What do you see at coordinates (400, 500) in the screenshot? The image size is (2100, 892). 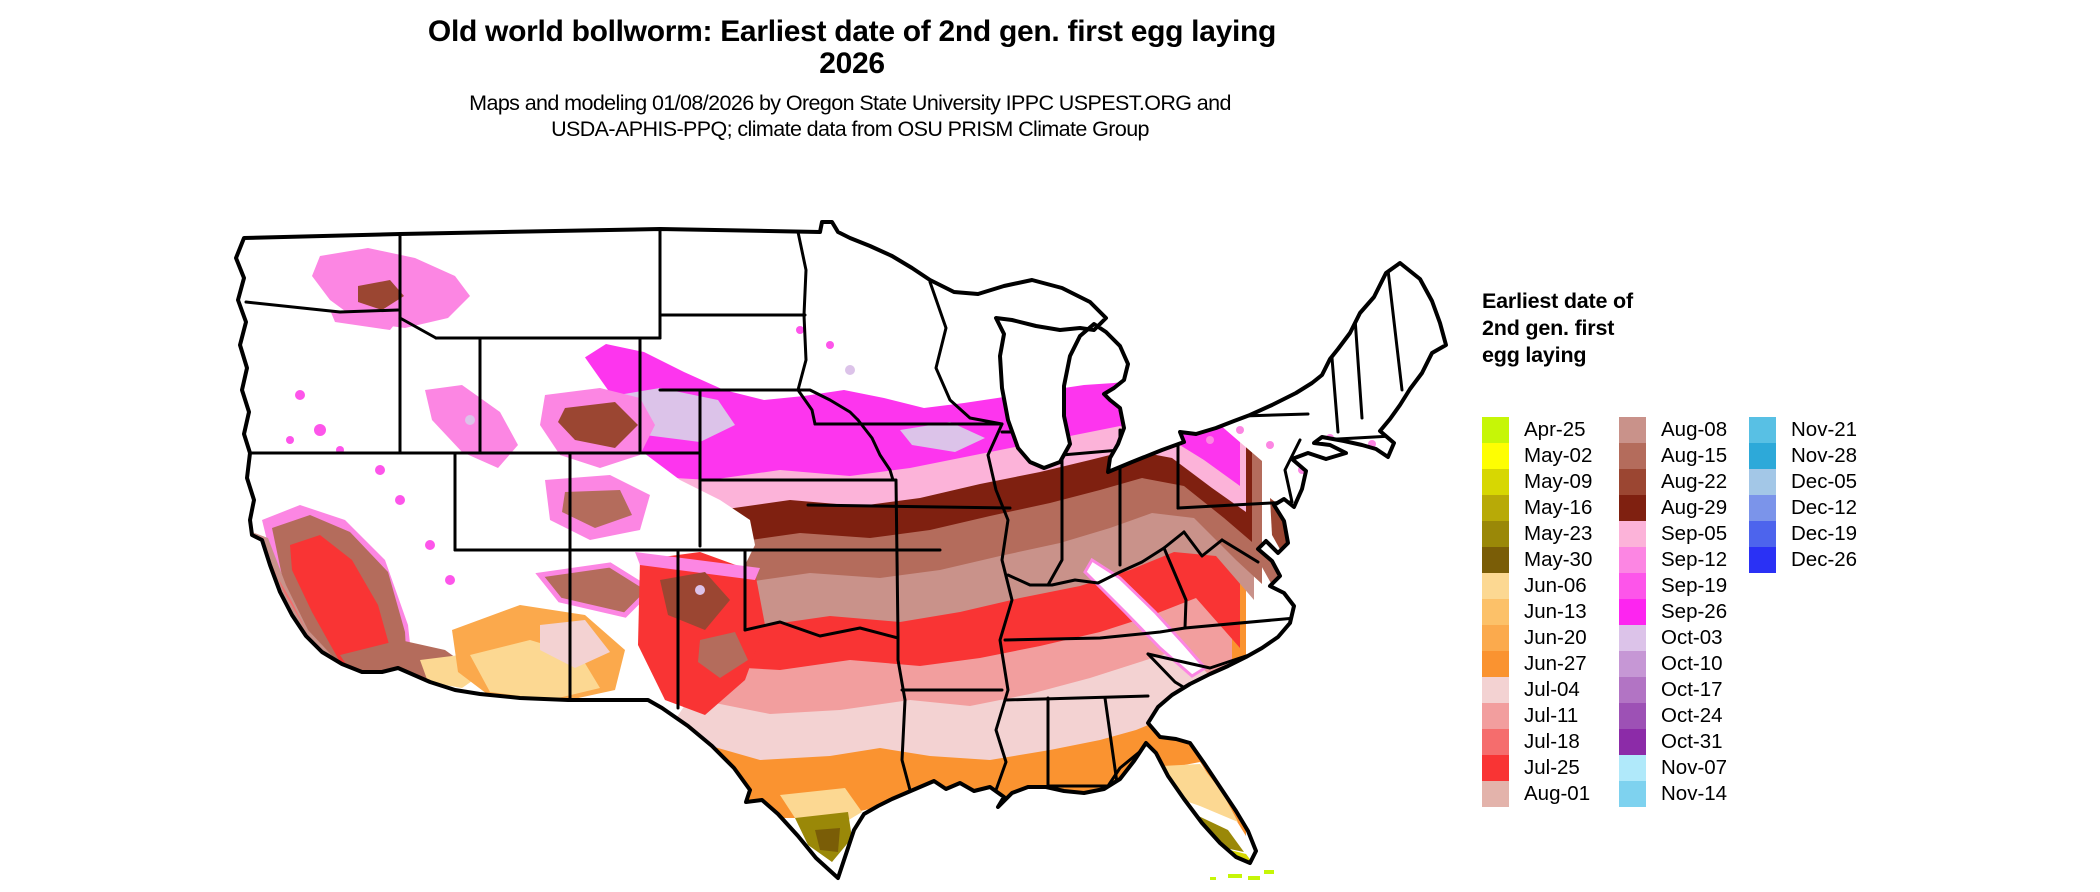 I see `patch-nv-speck2` at bounding box center [400, 500].